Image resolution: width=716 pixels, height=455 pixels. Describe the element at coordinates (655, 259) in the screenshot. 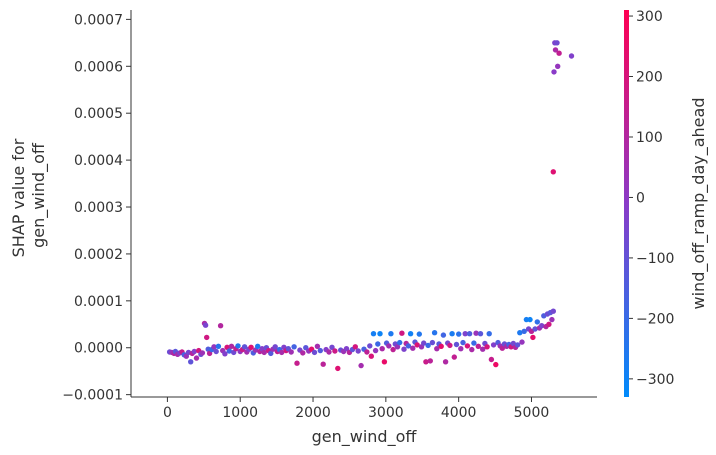

I see `colorbar-tick-label: −100` at that location.